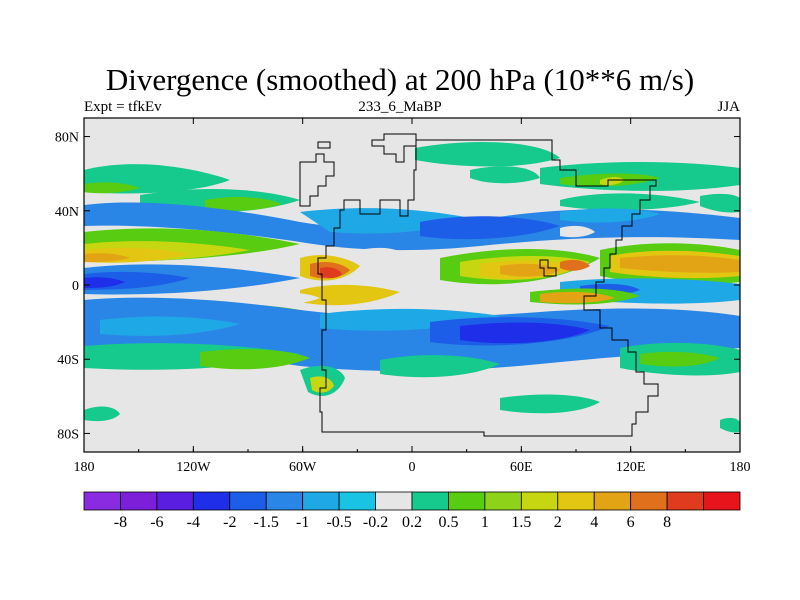 This screenshot has width=800, height=600. Describe the element at coordinates (667, 522) in the screenshot. I see `colorbar-label: 8` at that location.